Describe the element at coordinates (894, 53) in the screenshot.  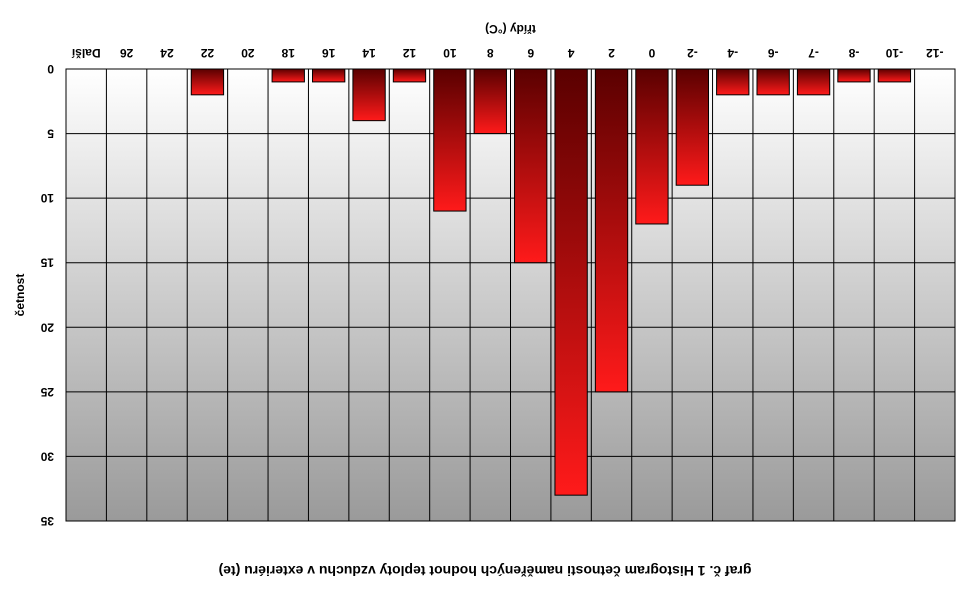
I see `x-tick-label: -10` at that location.